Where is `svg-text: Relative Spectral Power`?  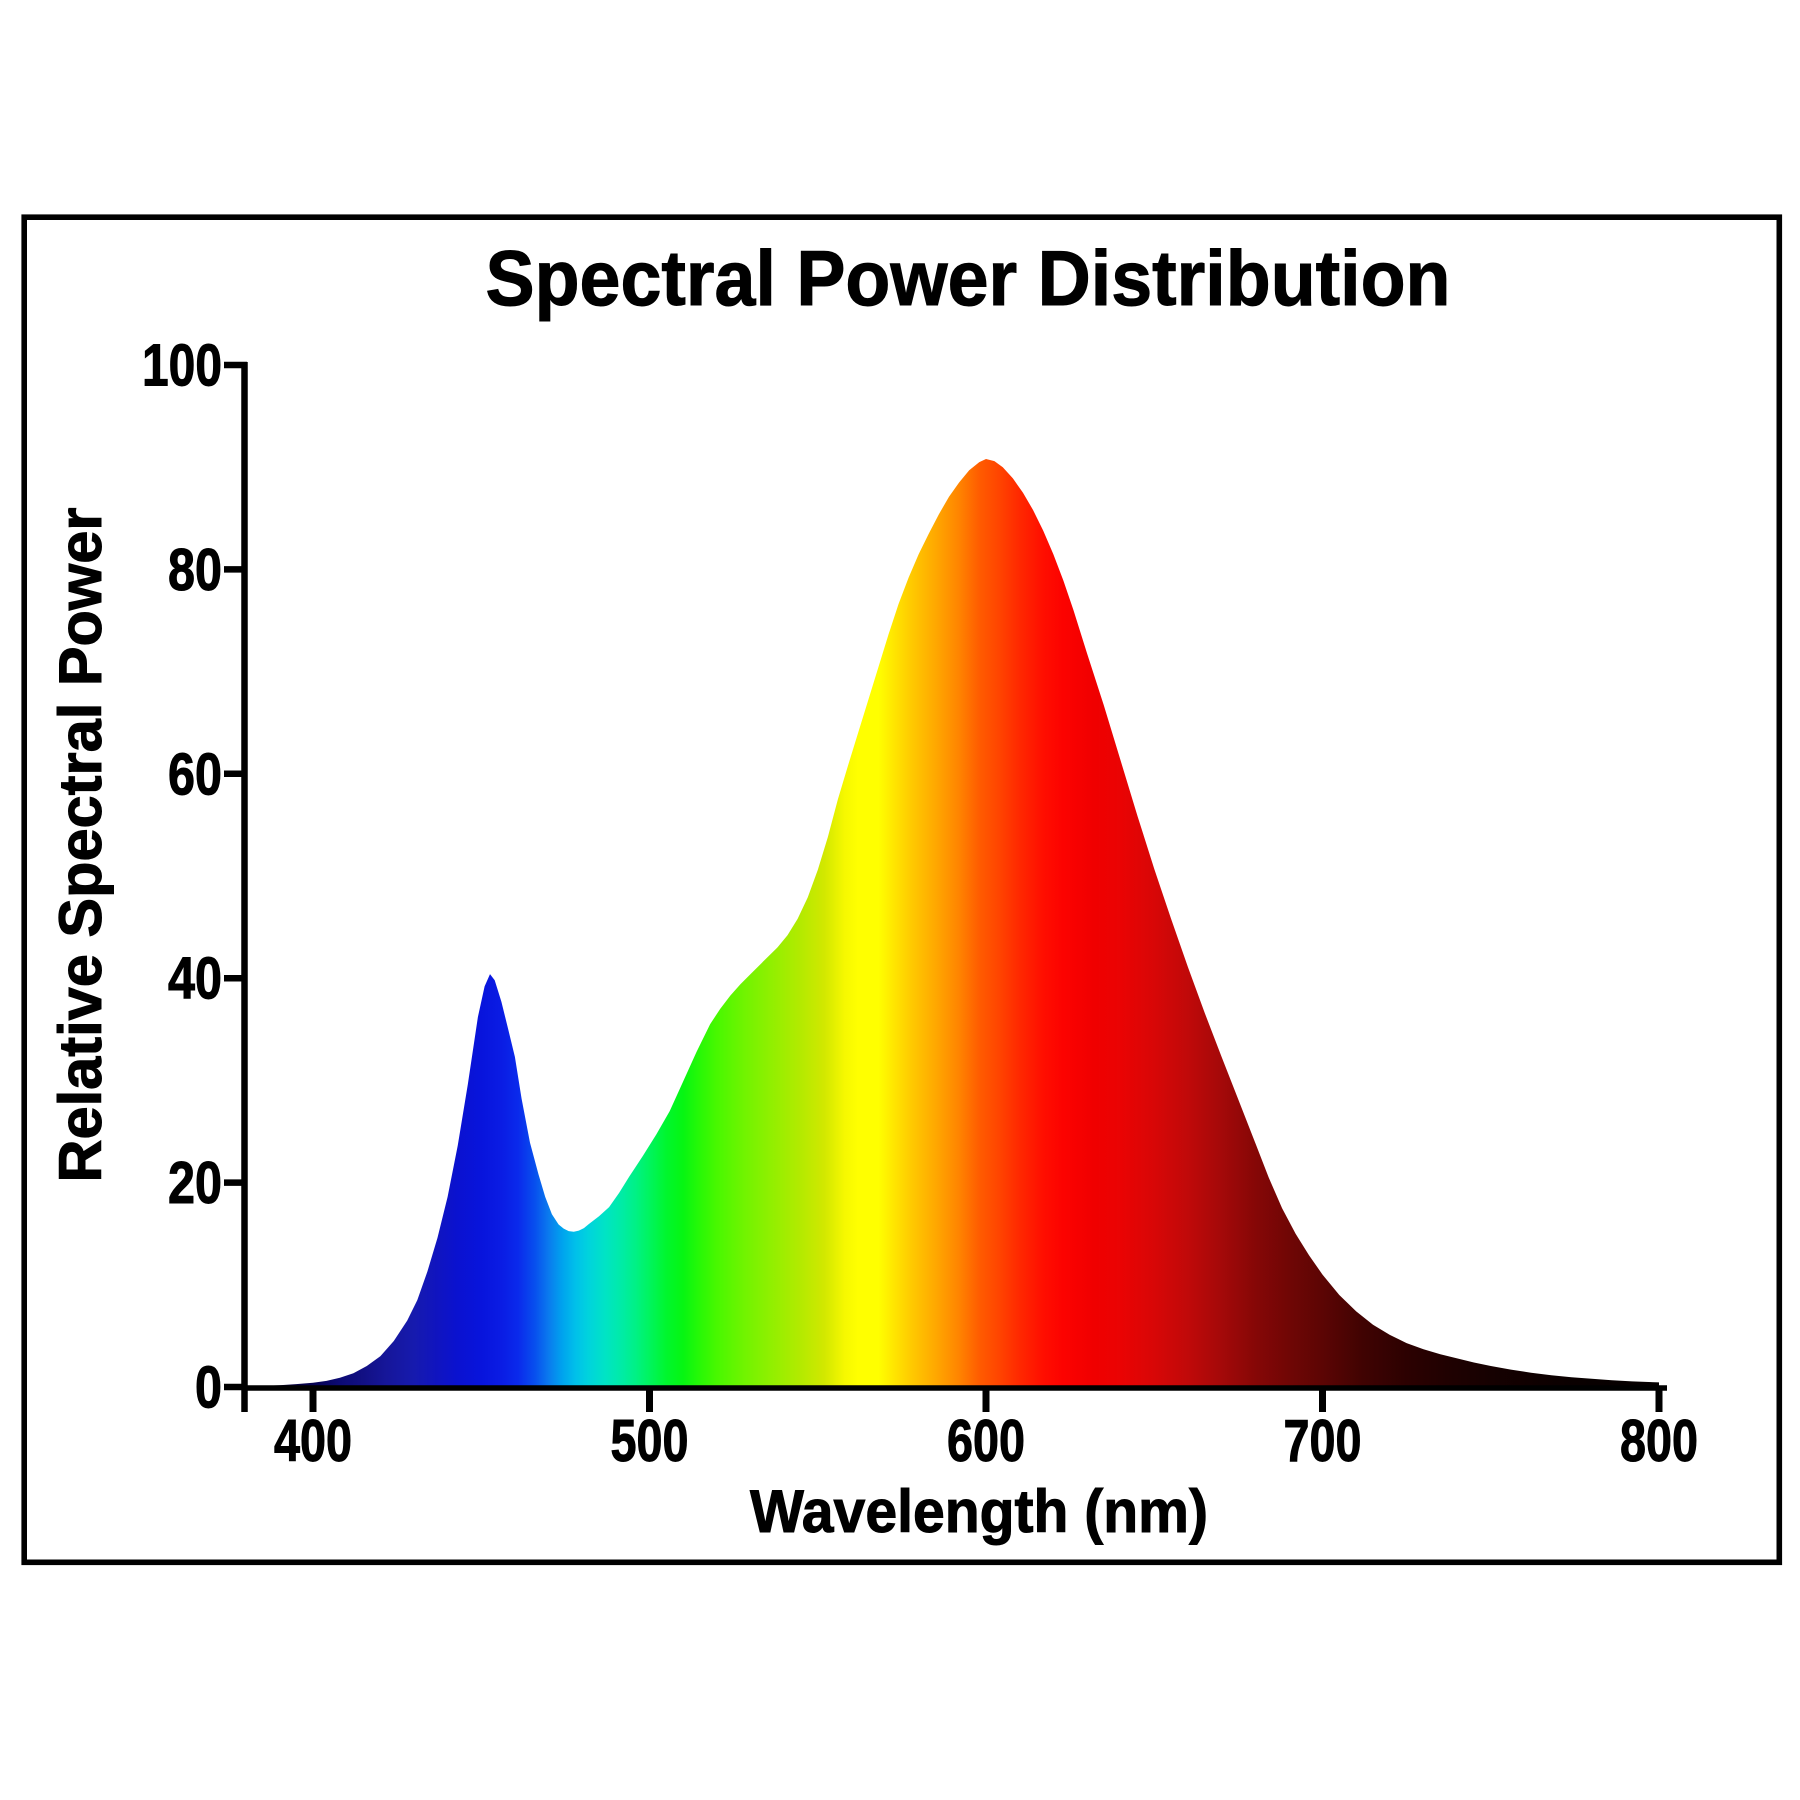
svg-text: Relative Spectral Power is located at coordinates (80, 845).